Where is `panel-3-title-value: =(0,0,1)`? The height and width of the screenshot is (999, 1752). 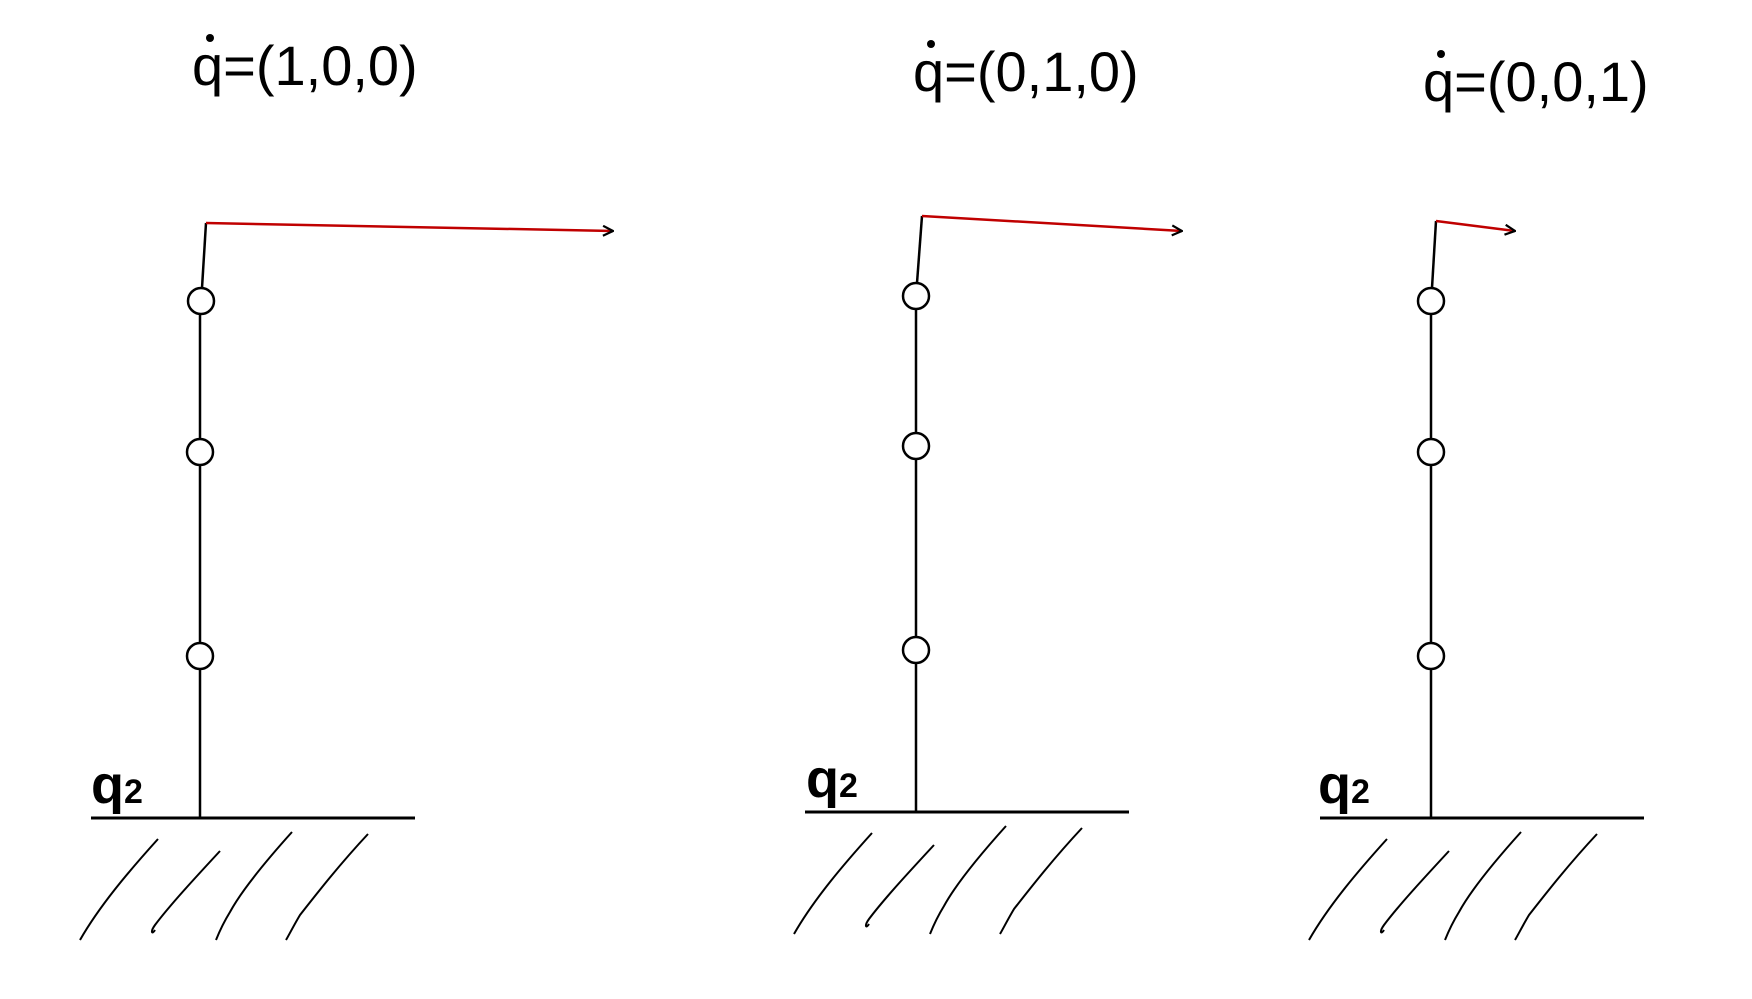
panel-3-title-value: =(0,0,1) is located at coordinates (1551, 81).